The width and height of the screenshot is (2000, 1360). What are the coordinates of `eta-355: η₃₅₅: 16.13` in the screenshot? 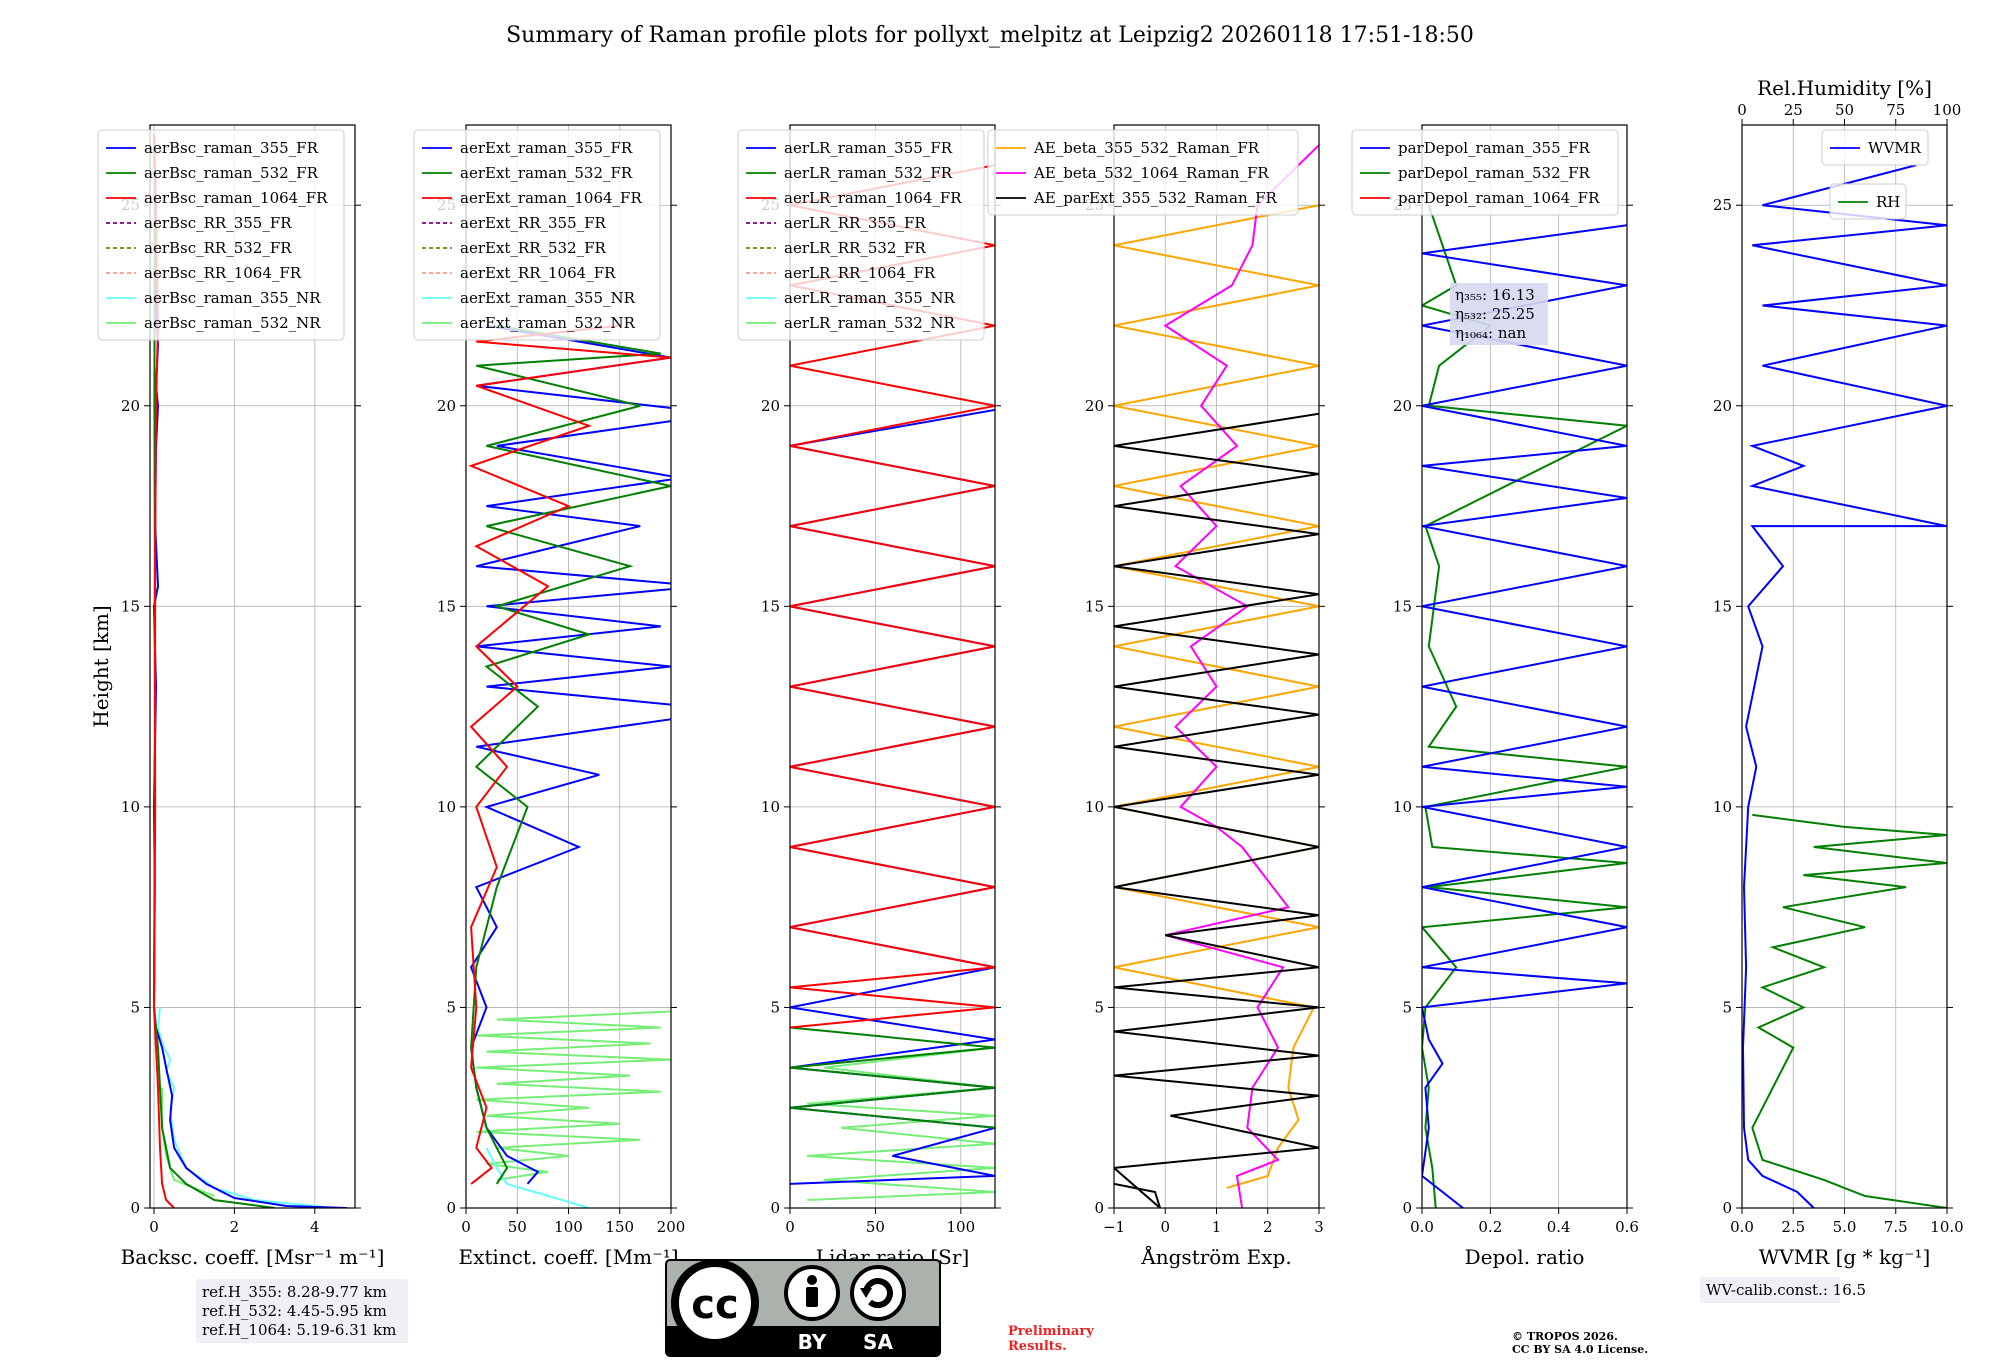 It's located at (1495, 295).